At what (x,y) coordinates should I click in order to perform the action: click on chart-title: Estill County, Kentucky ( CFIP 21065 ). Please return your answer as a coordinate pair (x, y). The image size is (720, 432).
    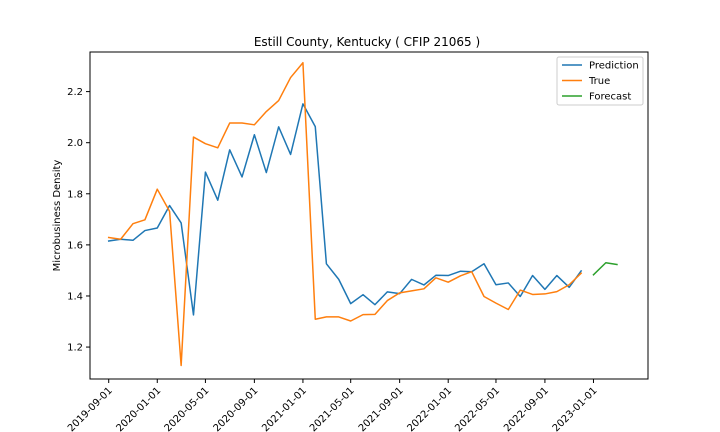
    Looking at the image, I should click on (367, 42).